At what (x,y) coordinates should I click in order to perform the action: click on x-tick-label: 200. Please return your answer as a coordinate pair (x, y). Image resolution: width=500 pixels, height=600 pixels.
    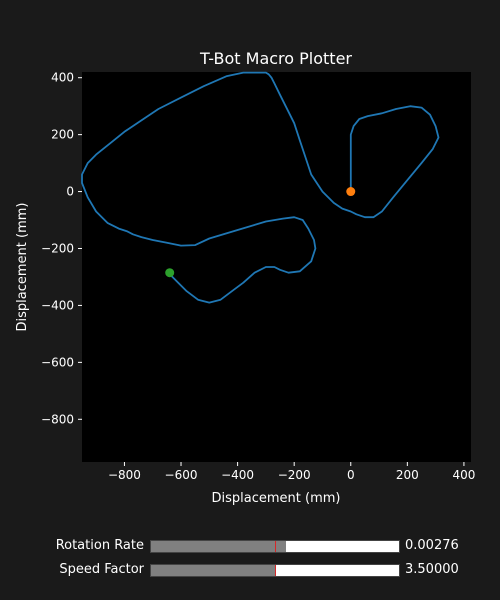
    Looking at the image, I should click on (407, 475).